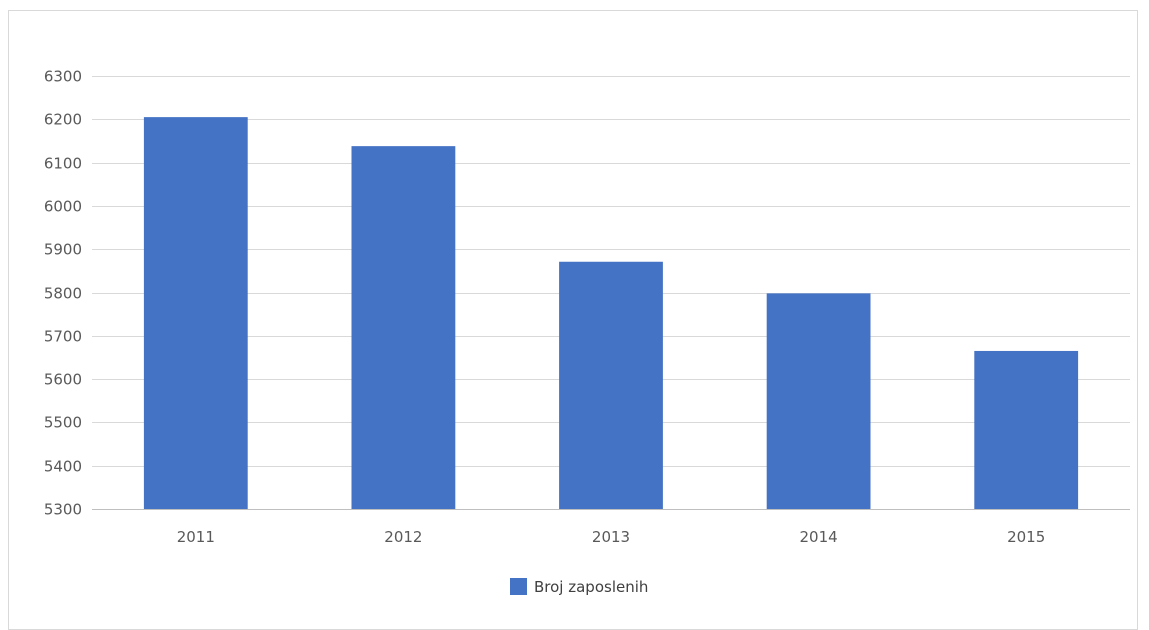 This screenshot has width=1149, height=630. I want to click on y-tick-label: 5700, so click(63, 337).